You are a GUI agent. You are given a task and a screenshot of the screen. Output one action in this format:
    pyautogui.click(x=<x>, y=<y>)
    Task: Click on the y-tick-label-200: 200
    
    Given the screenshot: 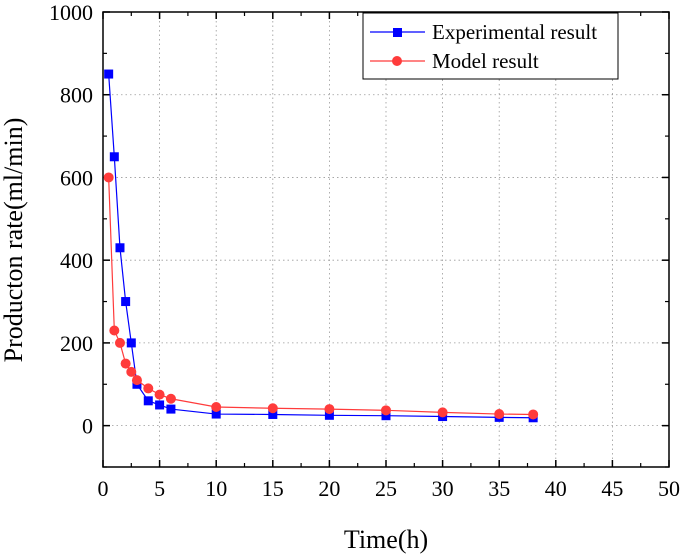 What is the action you would take?
    pyautogui.click(x=76, y=343)
    